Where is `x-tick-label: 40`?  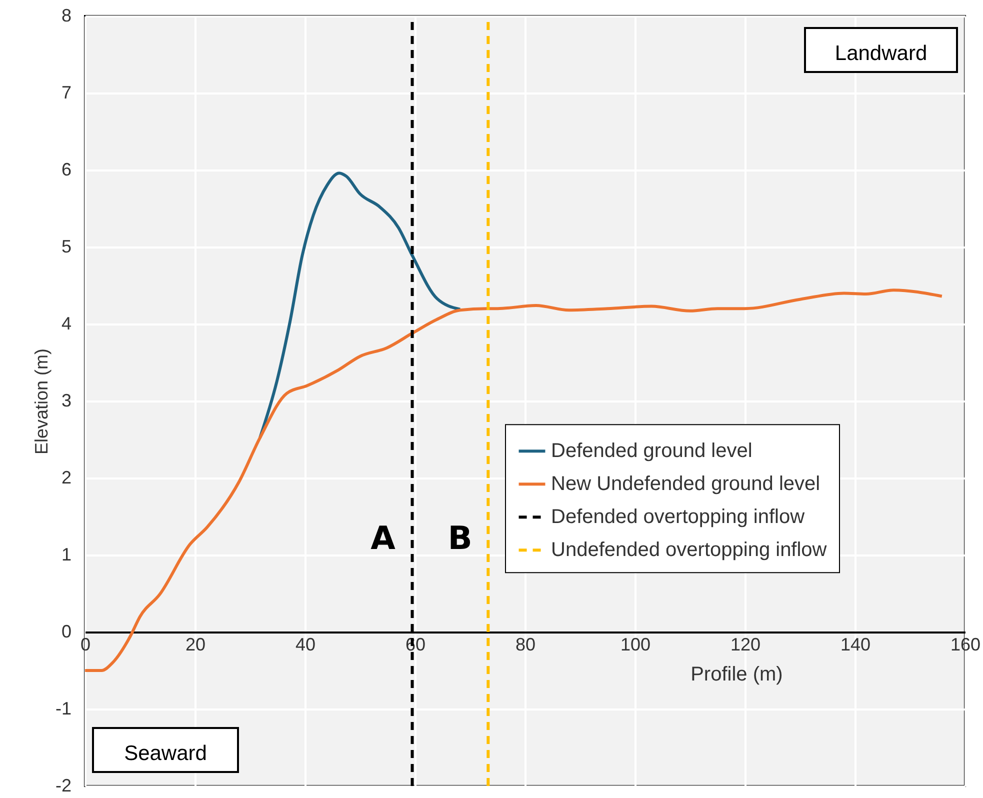
x-tick-label: 40 is located at coordinates (305, 644).